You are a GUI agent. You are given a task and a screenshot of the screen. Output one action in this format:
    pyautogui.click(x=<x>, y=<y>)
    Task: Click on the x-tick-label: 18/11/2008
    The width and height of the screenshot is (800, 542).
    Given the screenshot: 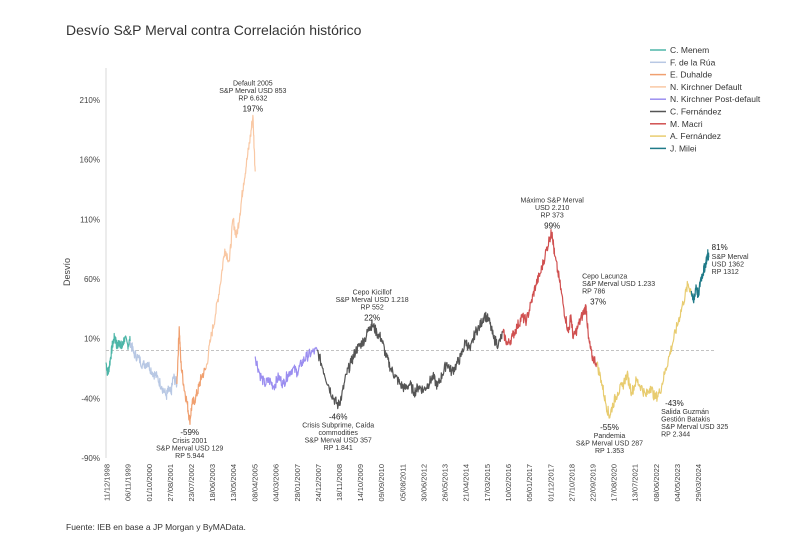 What is the action you would take?
    pyautogui.click(x=339, y=482)
    